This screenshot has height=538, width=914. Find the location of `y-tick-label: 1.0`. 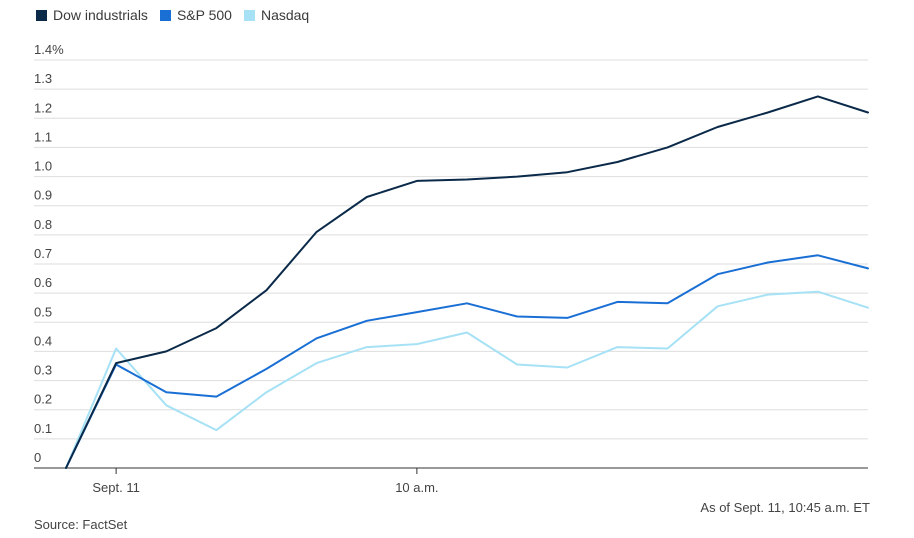

y-tick-label: 1.0 is located at coordinates (43, 166).